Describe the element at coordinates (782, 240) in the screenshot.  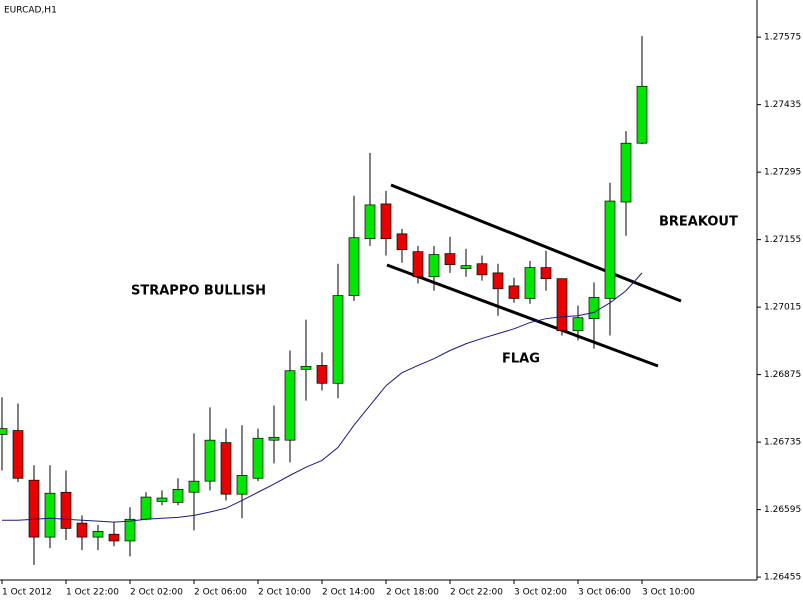
I see `y-tick-label: 1.27155` at that location.